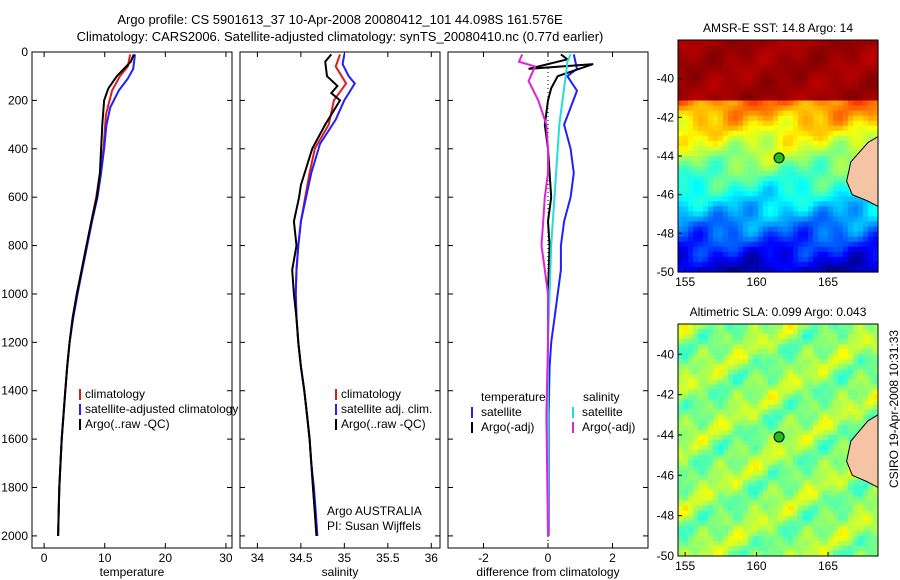 The height and width of the screenshot is (580, 900). What do you see at coordinates (778, 312) in the screenshot?
I see `sla-map-title: Altimetric SLA: 0.099 Argo: 0.043` at bounding box center [778, 312].